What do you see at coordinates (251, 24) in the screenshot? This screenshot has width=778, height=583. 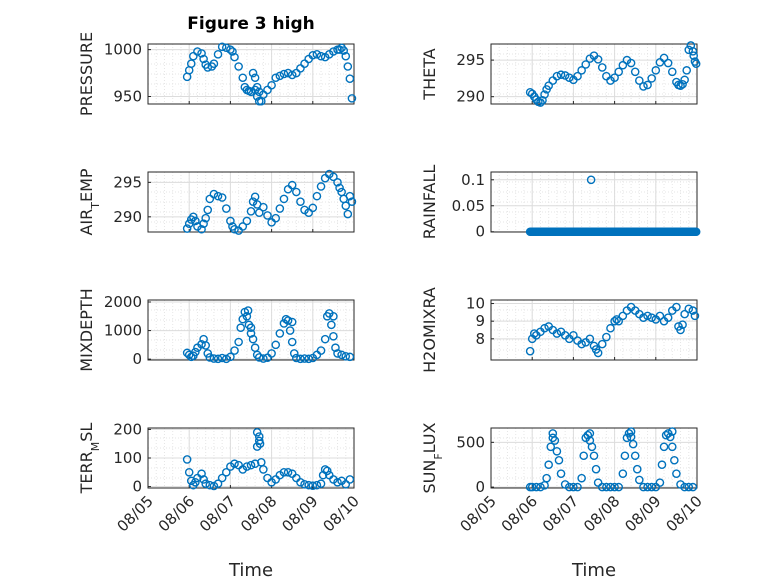 I see `figure-title: Figure 3 high` at bounding box center [251, 24].